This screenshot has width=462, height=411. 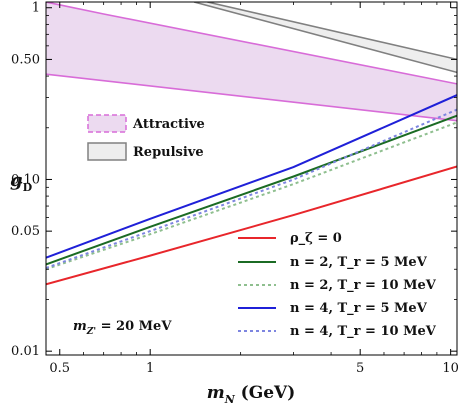 What do you see at coordinates (251, 394) in the screenshot?
I see `x-axis-label: mN (GeV)` at bounding box center [251, 394].